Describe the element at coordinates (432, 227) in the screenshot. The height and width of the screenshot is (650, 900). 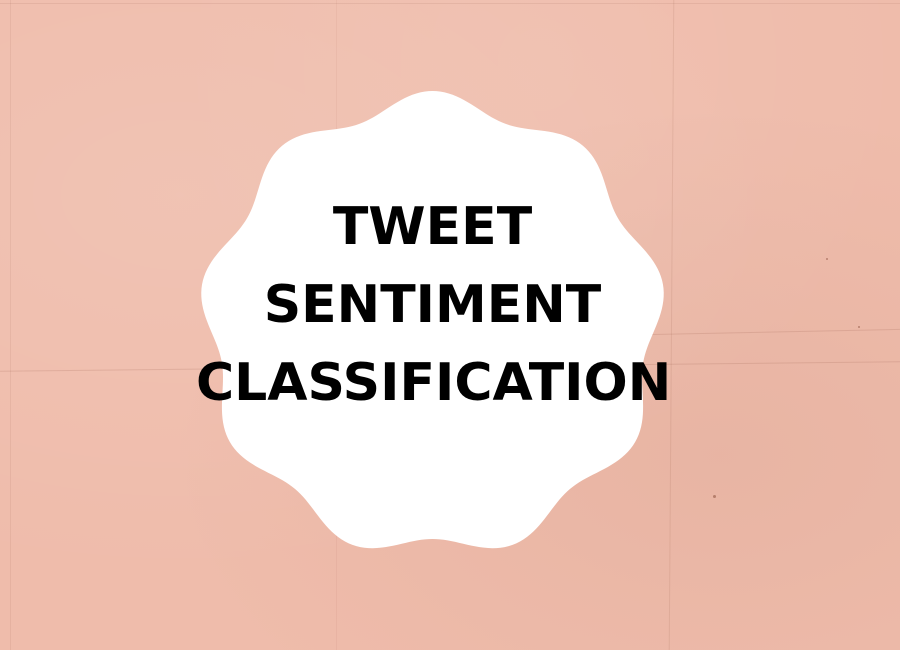
I see `title-line-1: TWEET` at that location.